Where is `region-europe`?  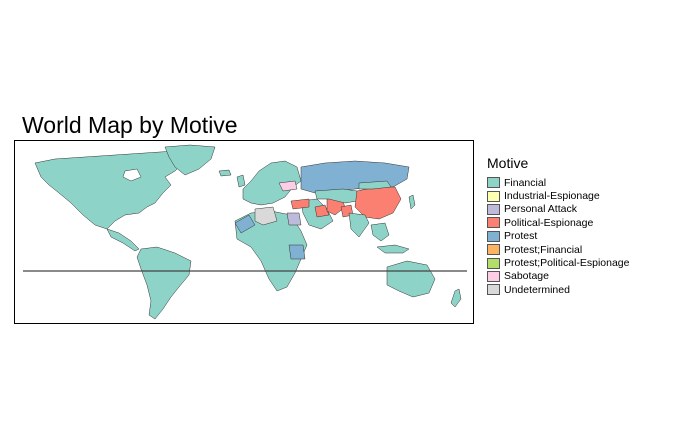 region-europe is located at coordinates (272, 183).